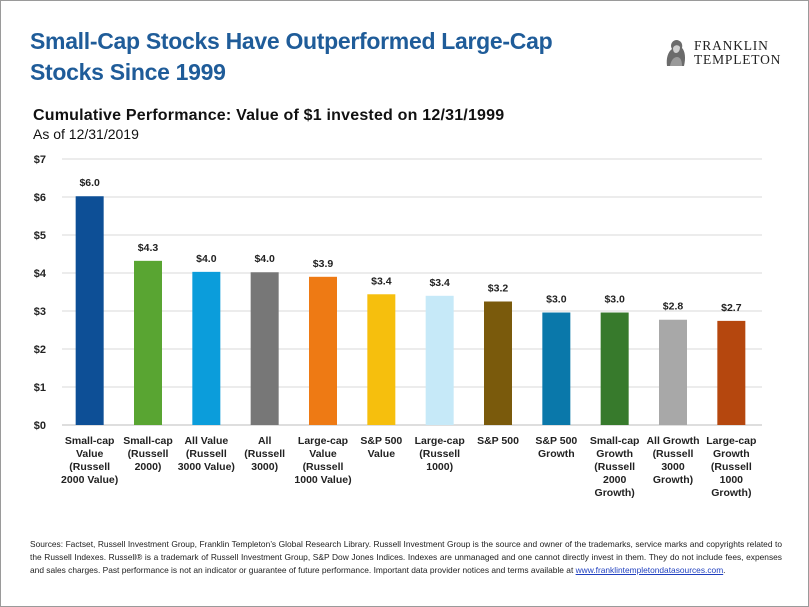 The width and height of the screenshot is (809, 607). Describe the element at coordinates (649, 569) in the screenshot. I see `data-sources-link: www.franklintempletondatasources.com` at that location.